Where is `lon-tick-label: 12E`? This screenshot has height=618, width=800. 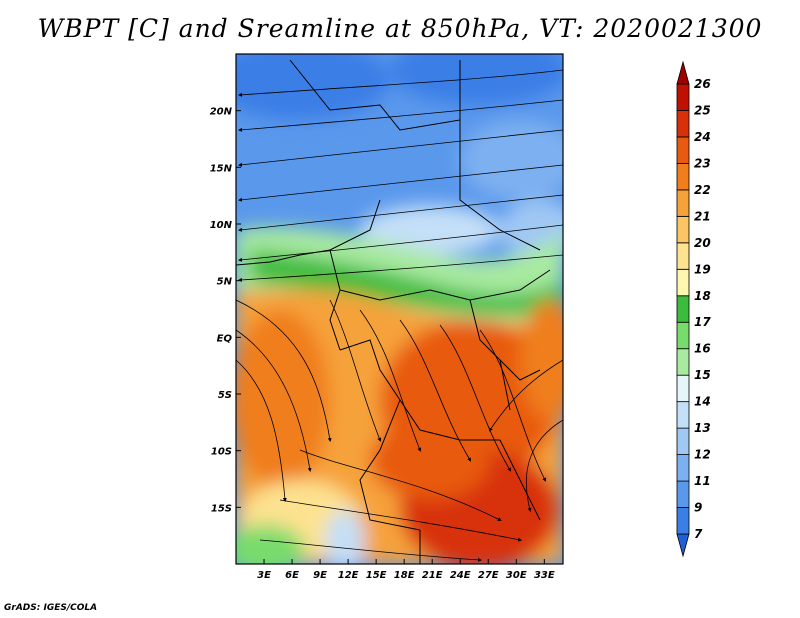
lon-tick-label: 12E is located at coordinates (348, 575).